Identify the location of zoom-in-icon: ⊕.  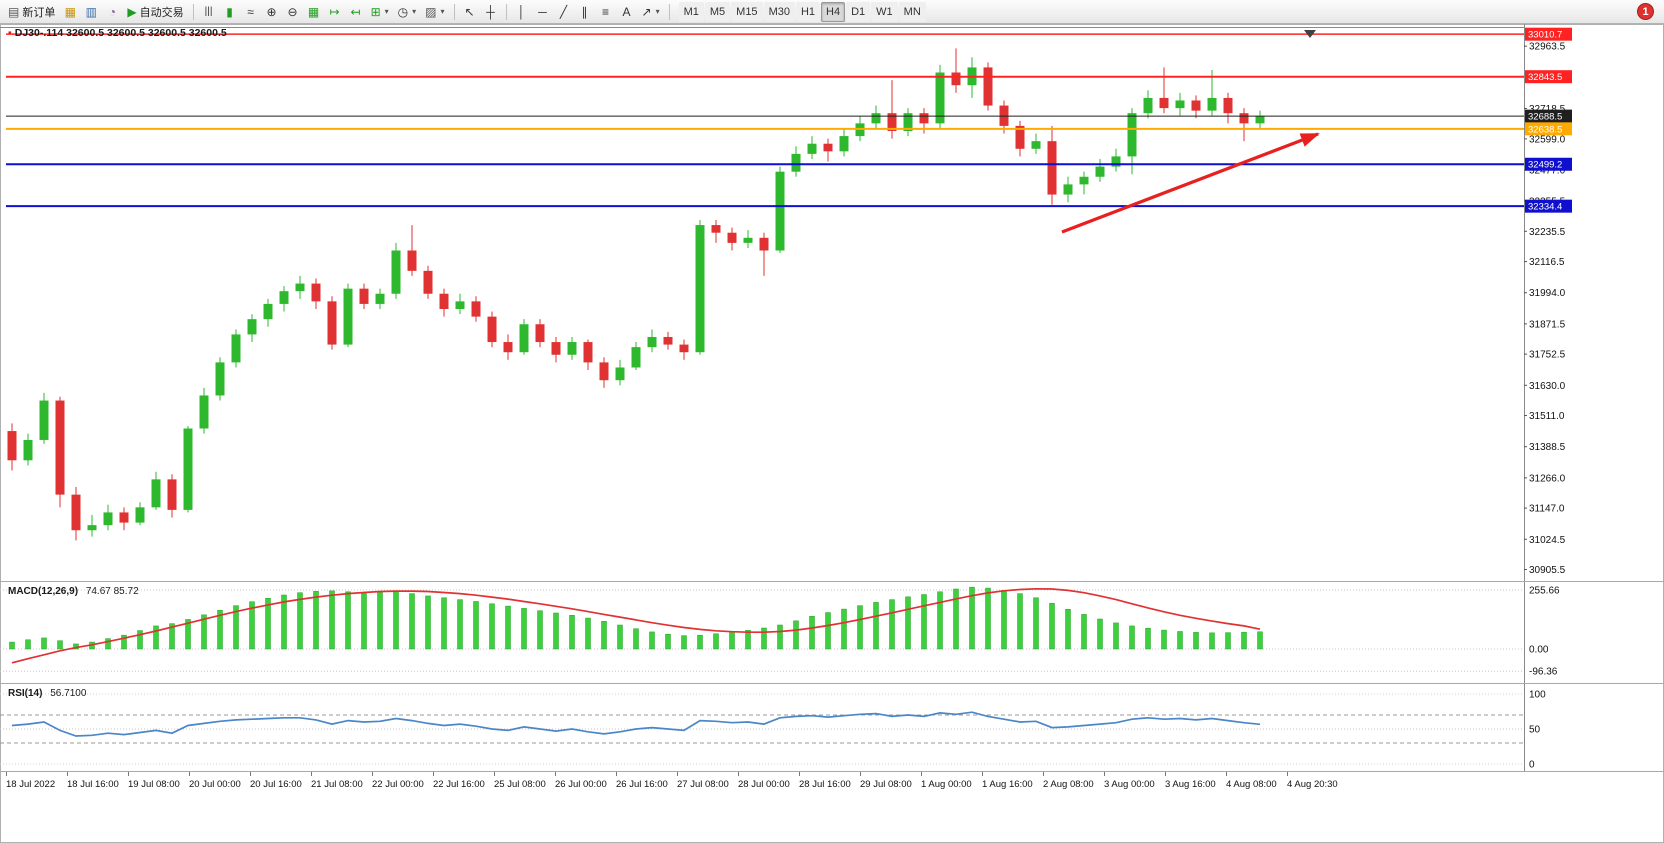
(271, 11).